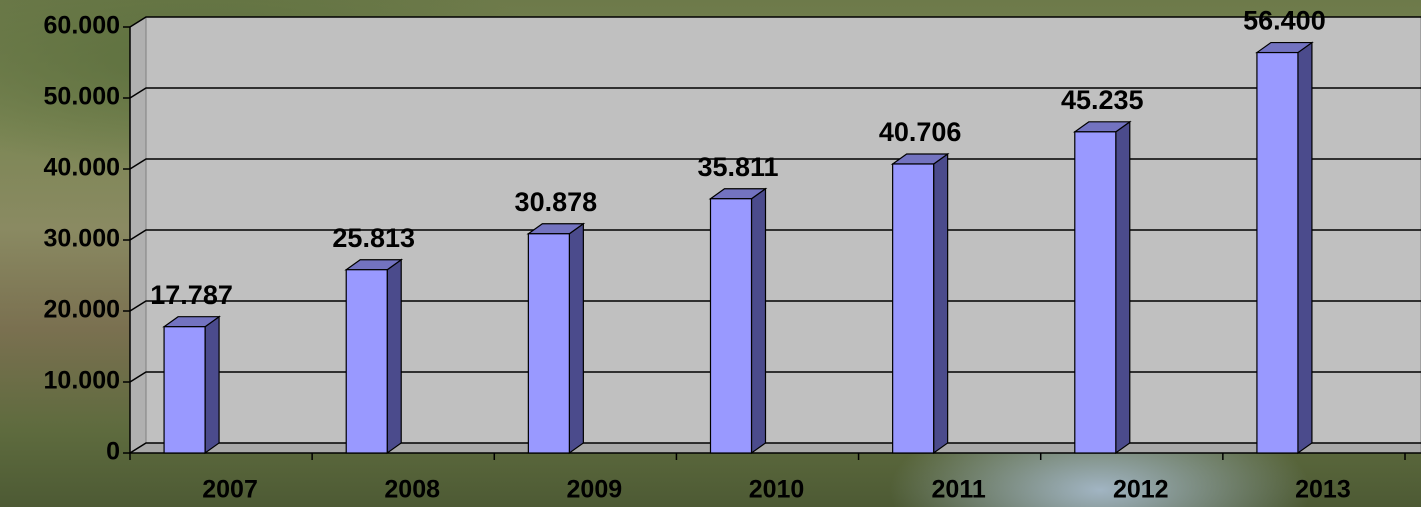  Describe the element at coordinates (920, 132) in the screenshot. I see `value-label: 40.706` at that location.